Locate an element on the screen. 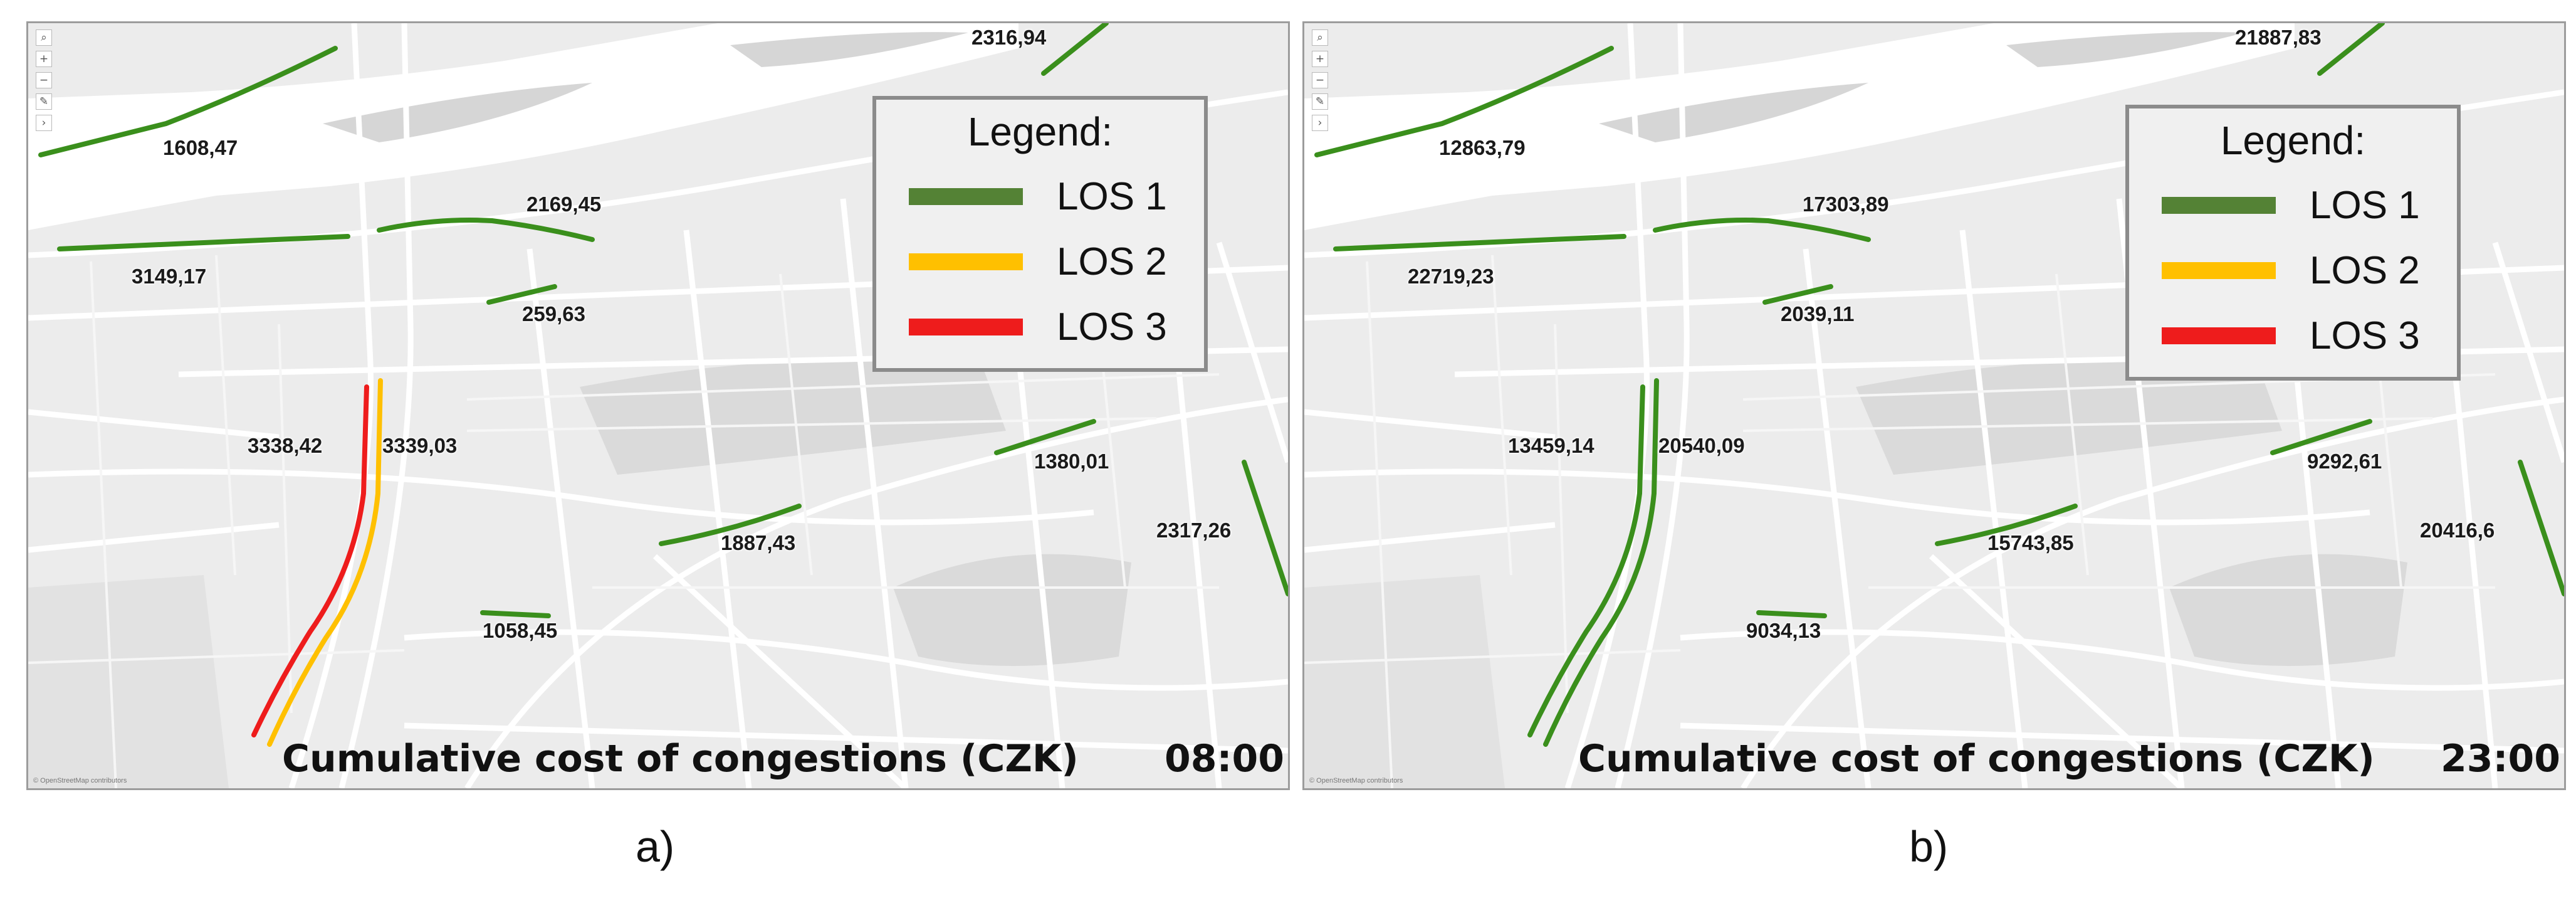  segment-label-upper-left: 1608,47 is located at coordinates (200, 147).